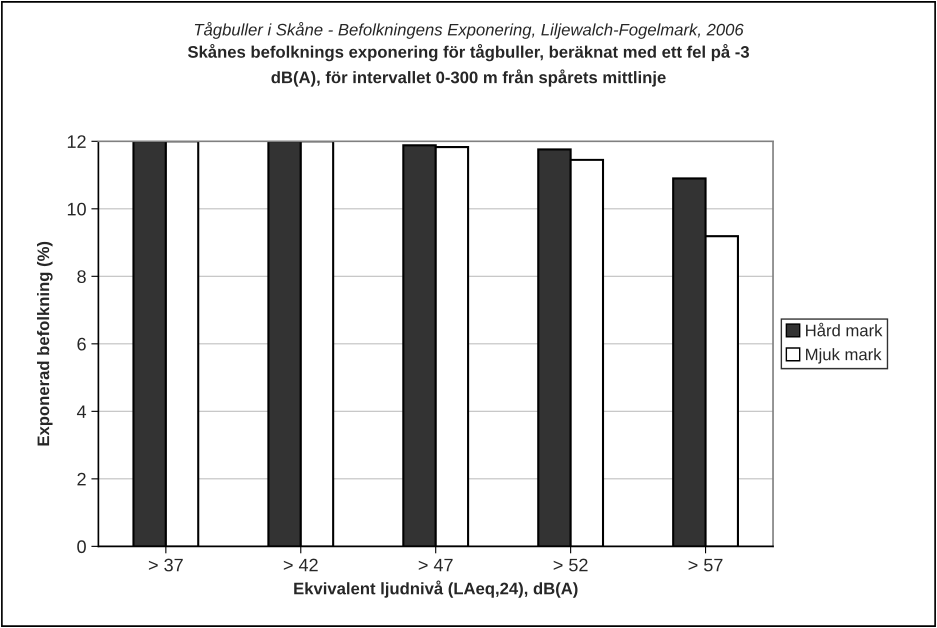  Describe the element at coordinates (469, 65) in the screenshot. I see `chart-subtitle: Skånes befolknings exponering för tågbuller, beräknat med ett fel på -3 dB(A), för intervallet 0-300 m från spårets mittlinje` at that location.